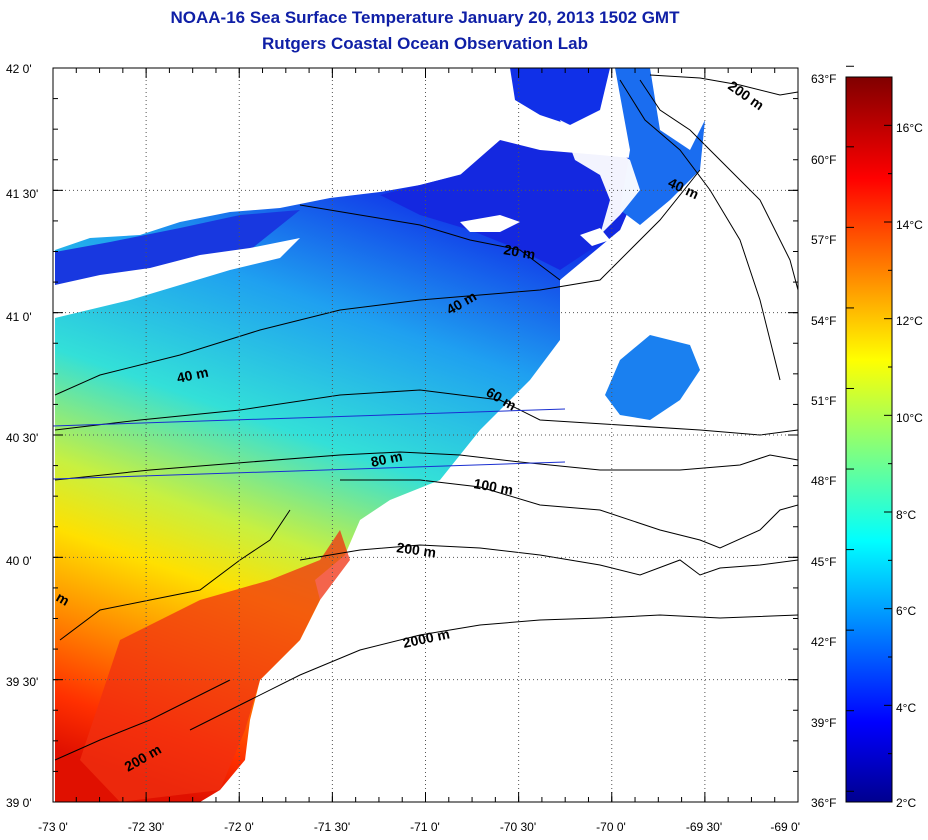  I want to click on celsius-labels: 16°C 14°C 12°C 10°C 8°C 6°C 4°C 2°C, so click(909, 465).